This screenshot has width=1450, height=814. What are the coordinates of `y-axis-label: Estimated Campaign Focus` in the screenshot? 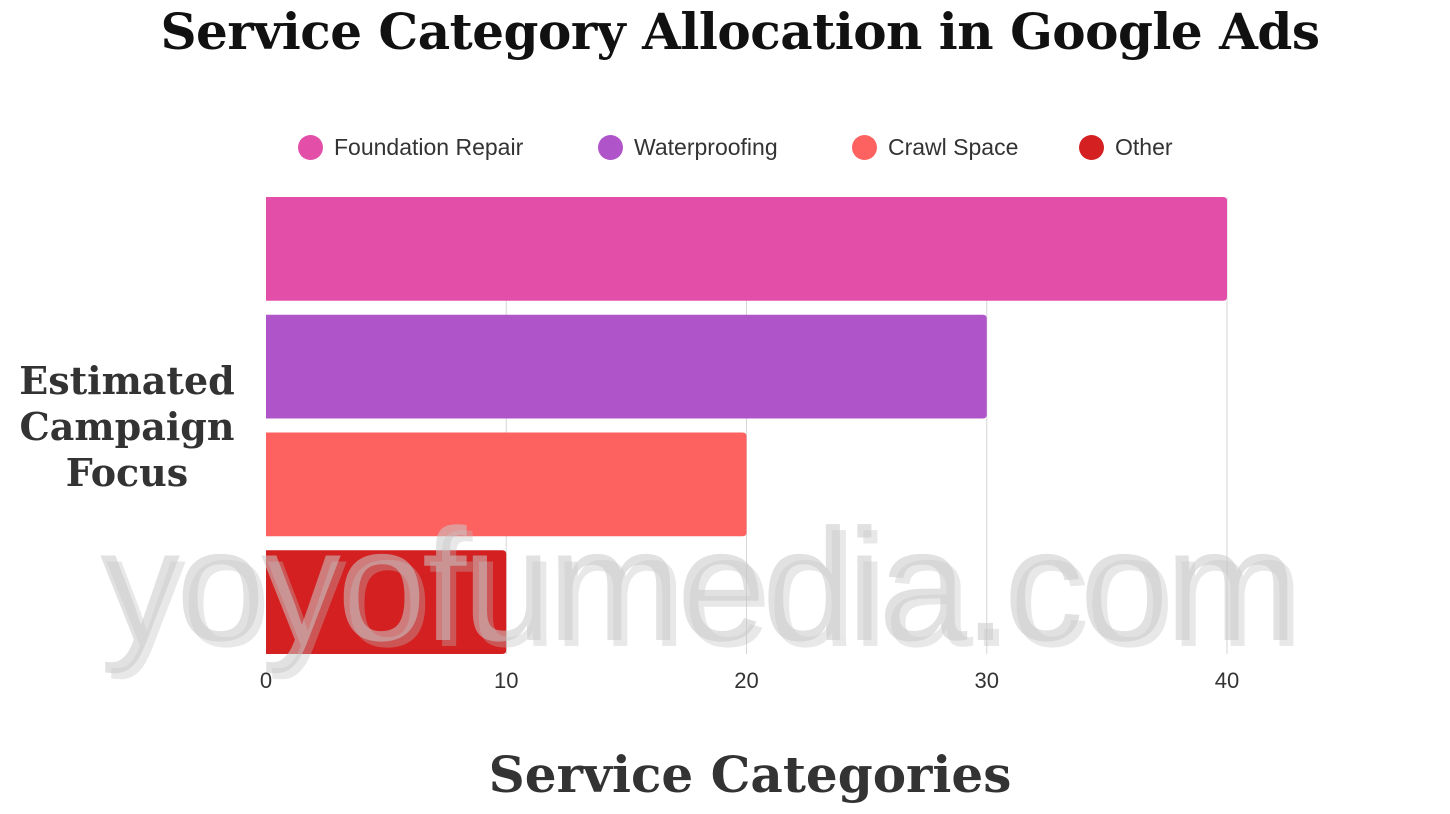 It's located at (127, 427).